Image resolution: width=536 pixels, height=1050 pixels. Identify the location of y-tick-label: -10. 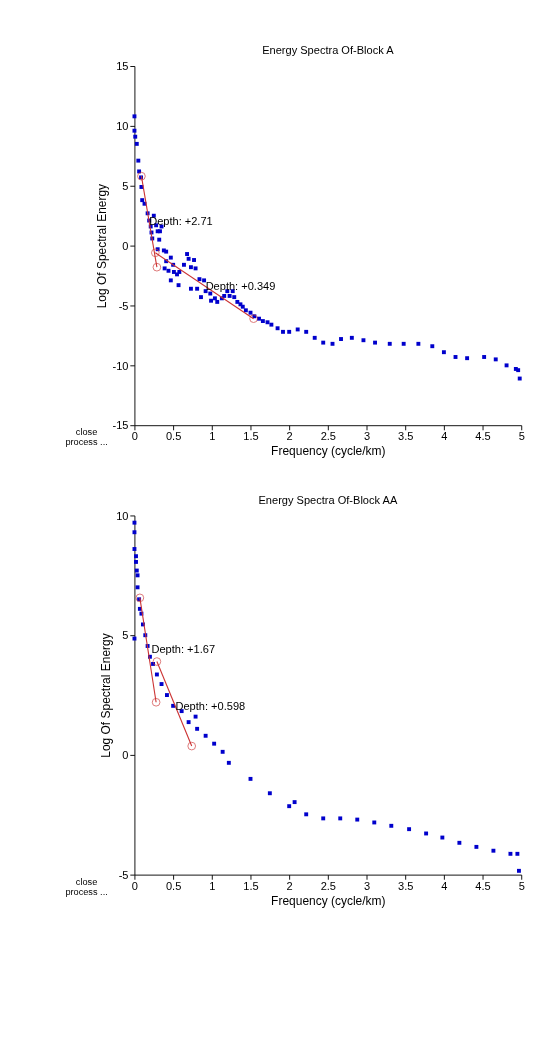
(120, 365).